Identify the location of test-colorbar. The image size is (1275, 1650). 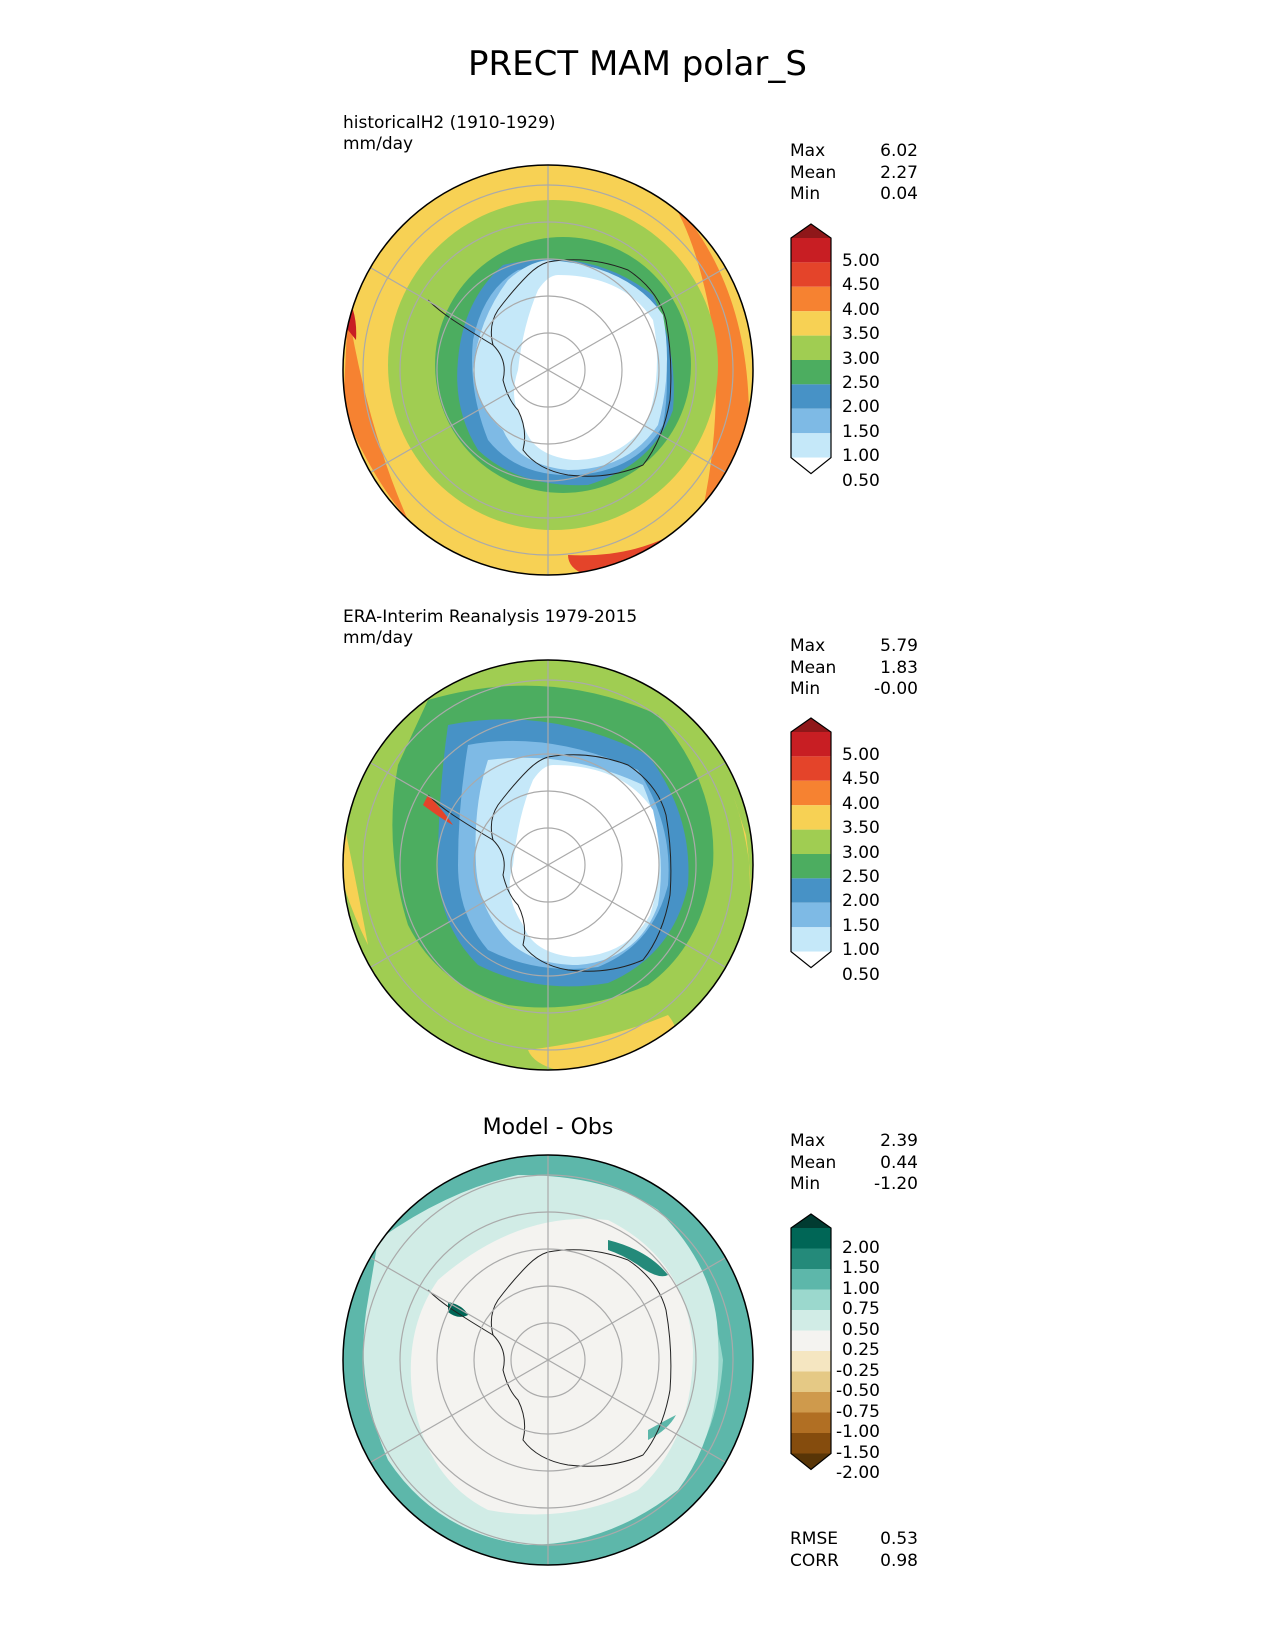
(811, 349).